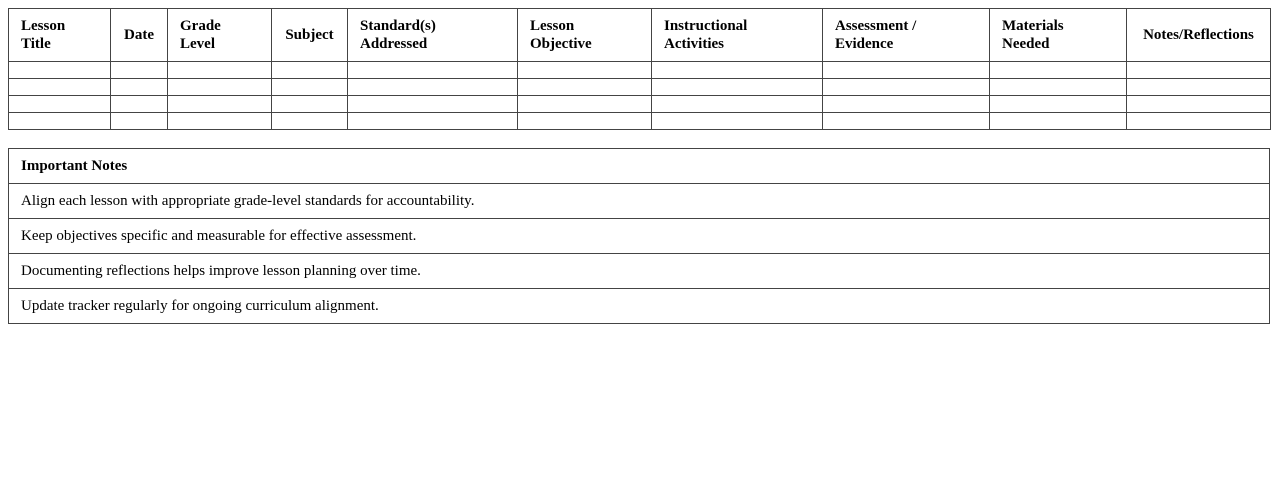 This screenshot has width=1278, height=501. Describe the element at coordinates (59, 35) in the screenshot. I see `col-lesson-title: Lesson Title` at that location.